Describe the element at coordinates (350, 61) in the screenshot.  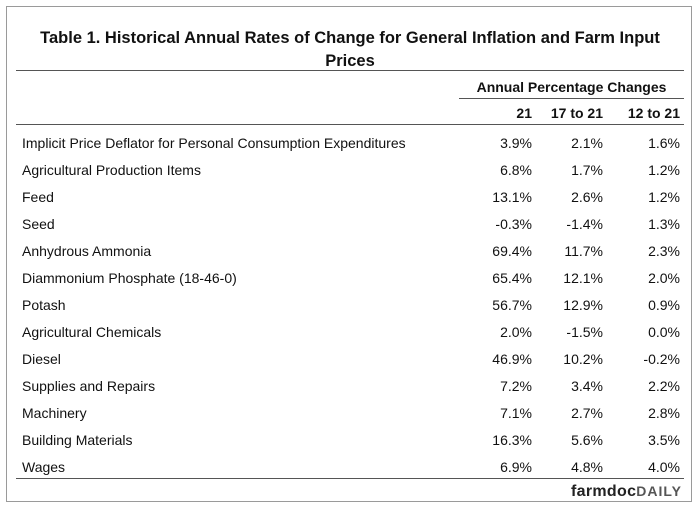
I see `title-line-2: Prices` at that location.